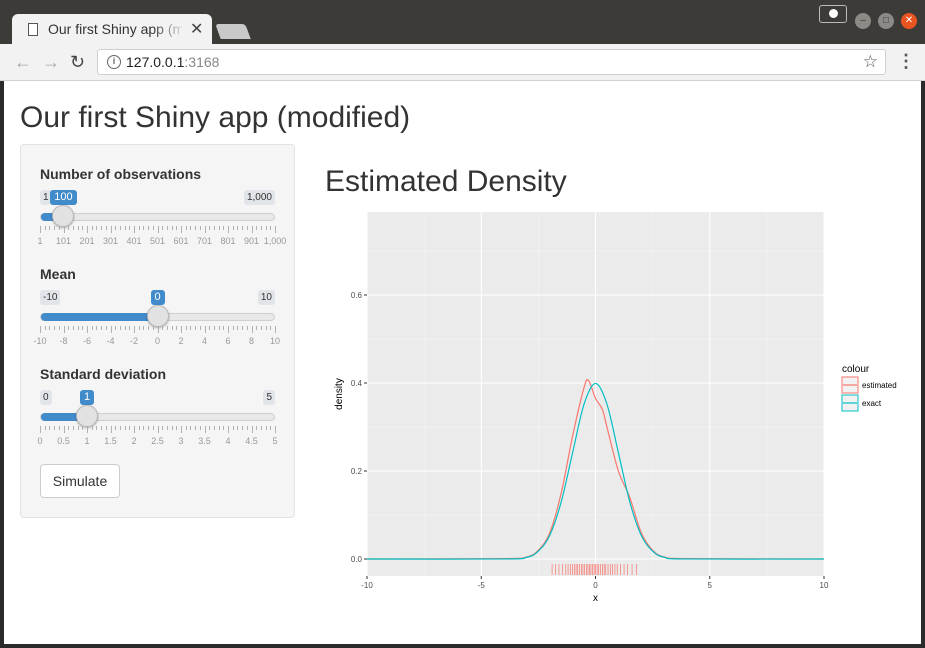  I want to click on tab-title: Our first Shiny app (modified), so click(115, 29).